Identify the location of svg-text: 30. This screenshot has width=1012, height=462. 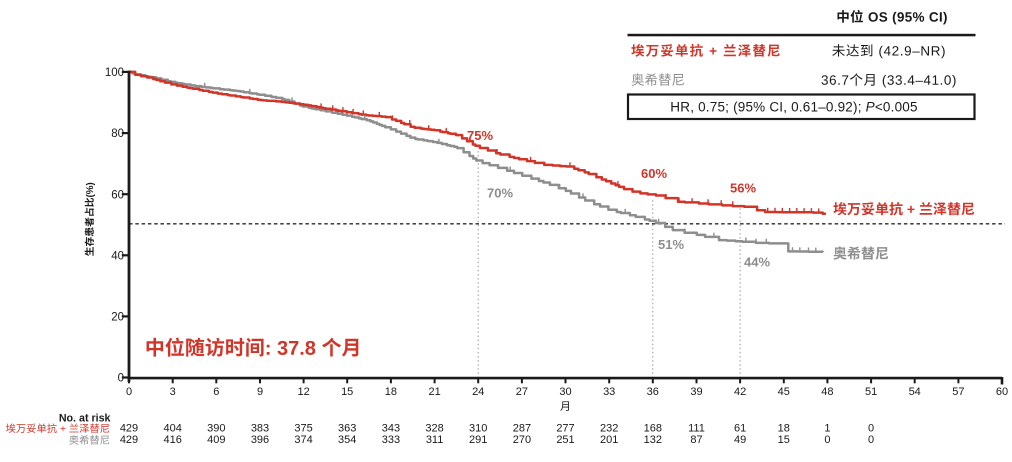
(565, 392).